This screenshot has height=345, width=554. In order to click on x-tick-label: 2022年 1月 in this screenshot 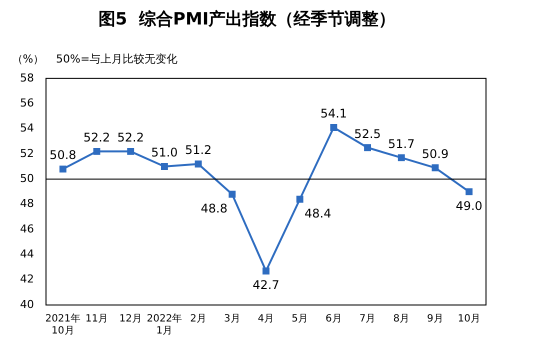, I will do `click(164, 324)`.